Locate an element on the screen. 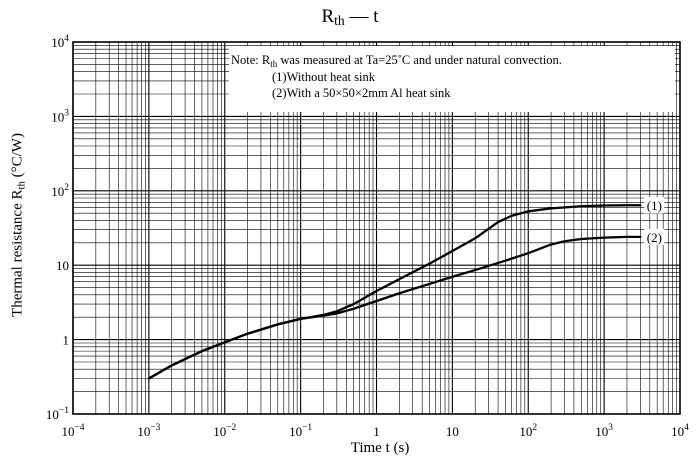  chart-title-main: R is located at coordinates (328, 16).